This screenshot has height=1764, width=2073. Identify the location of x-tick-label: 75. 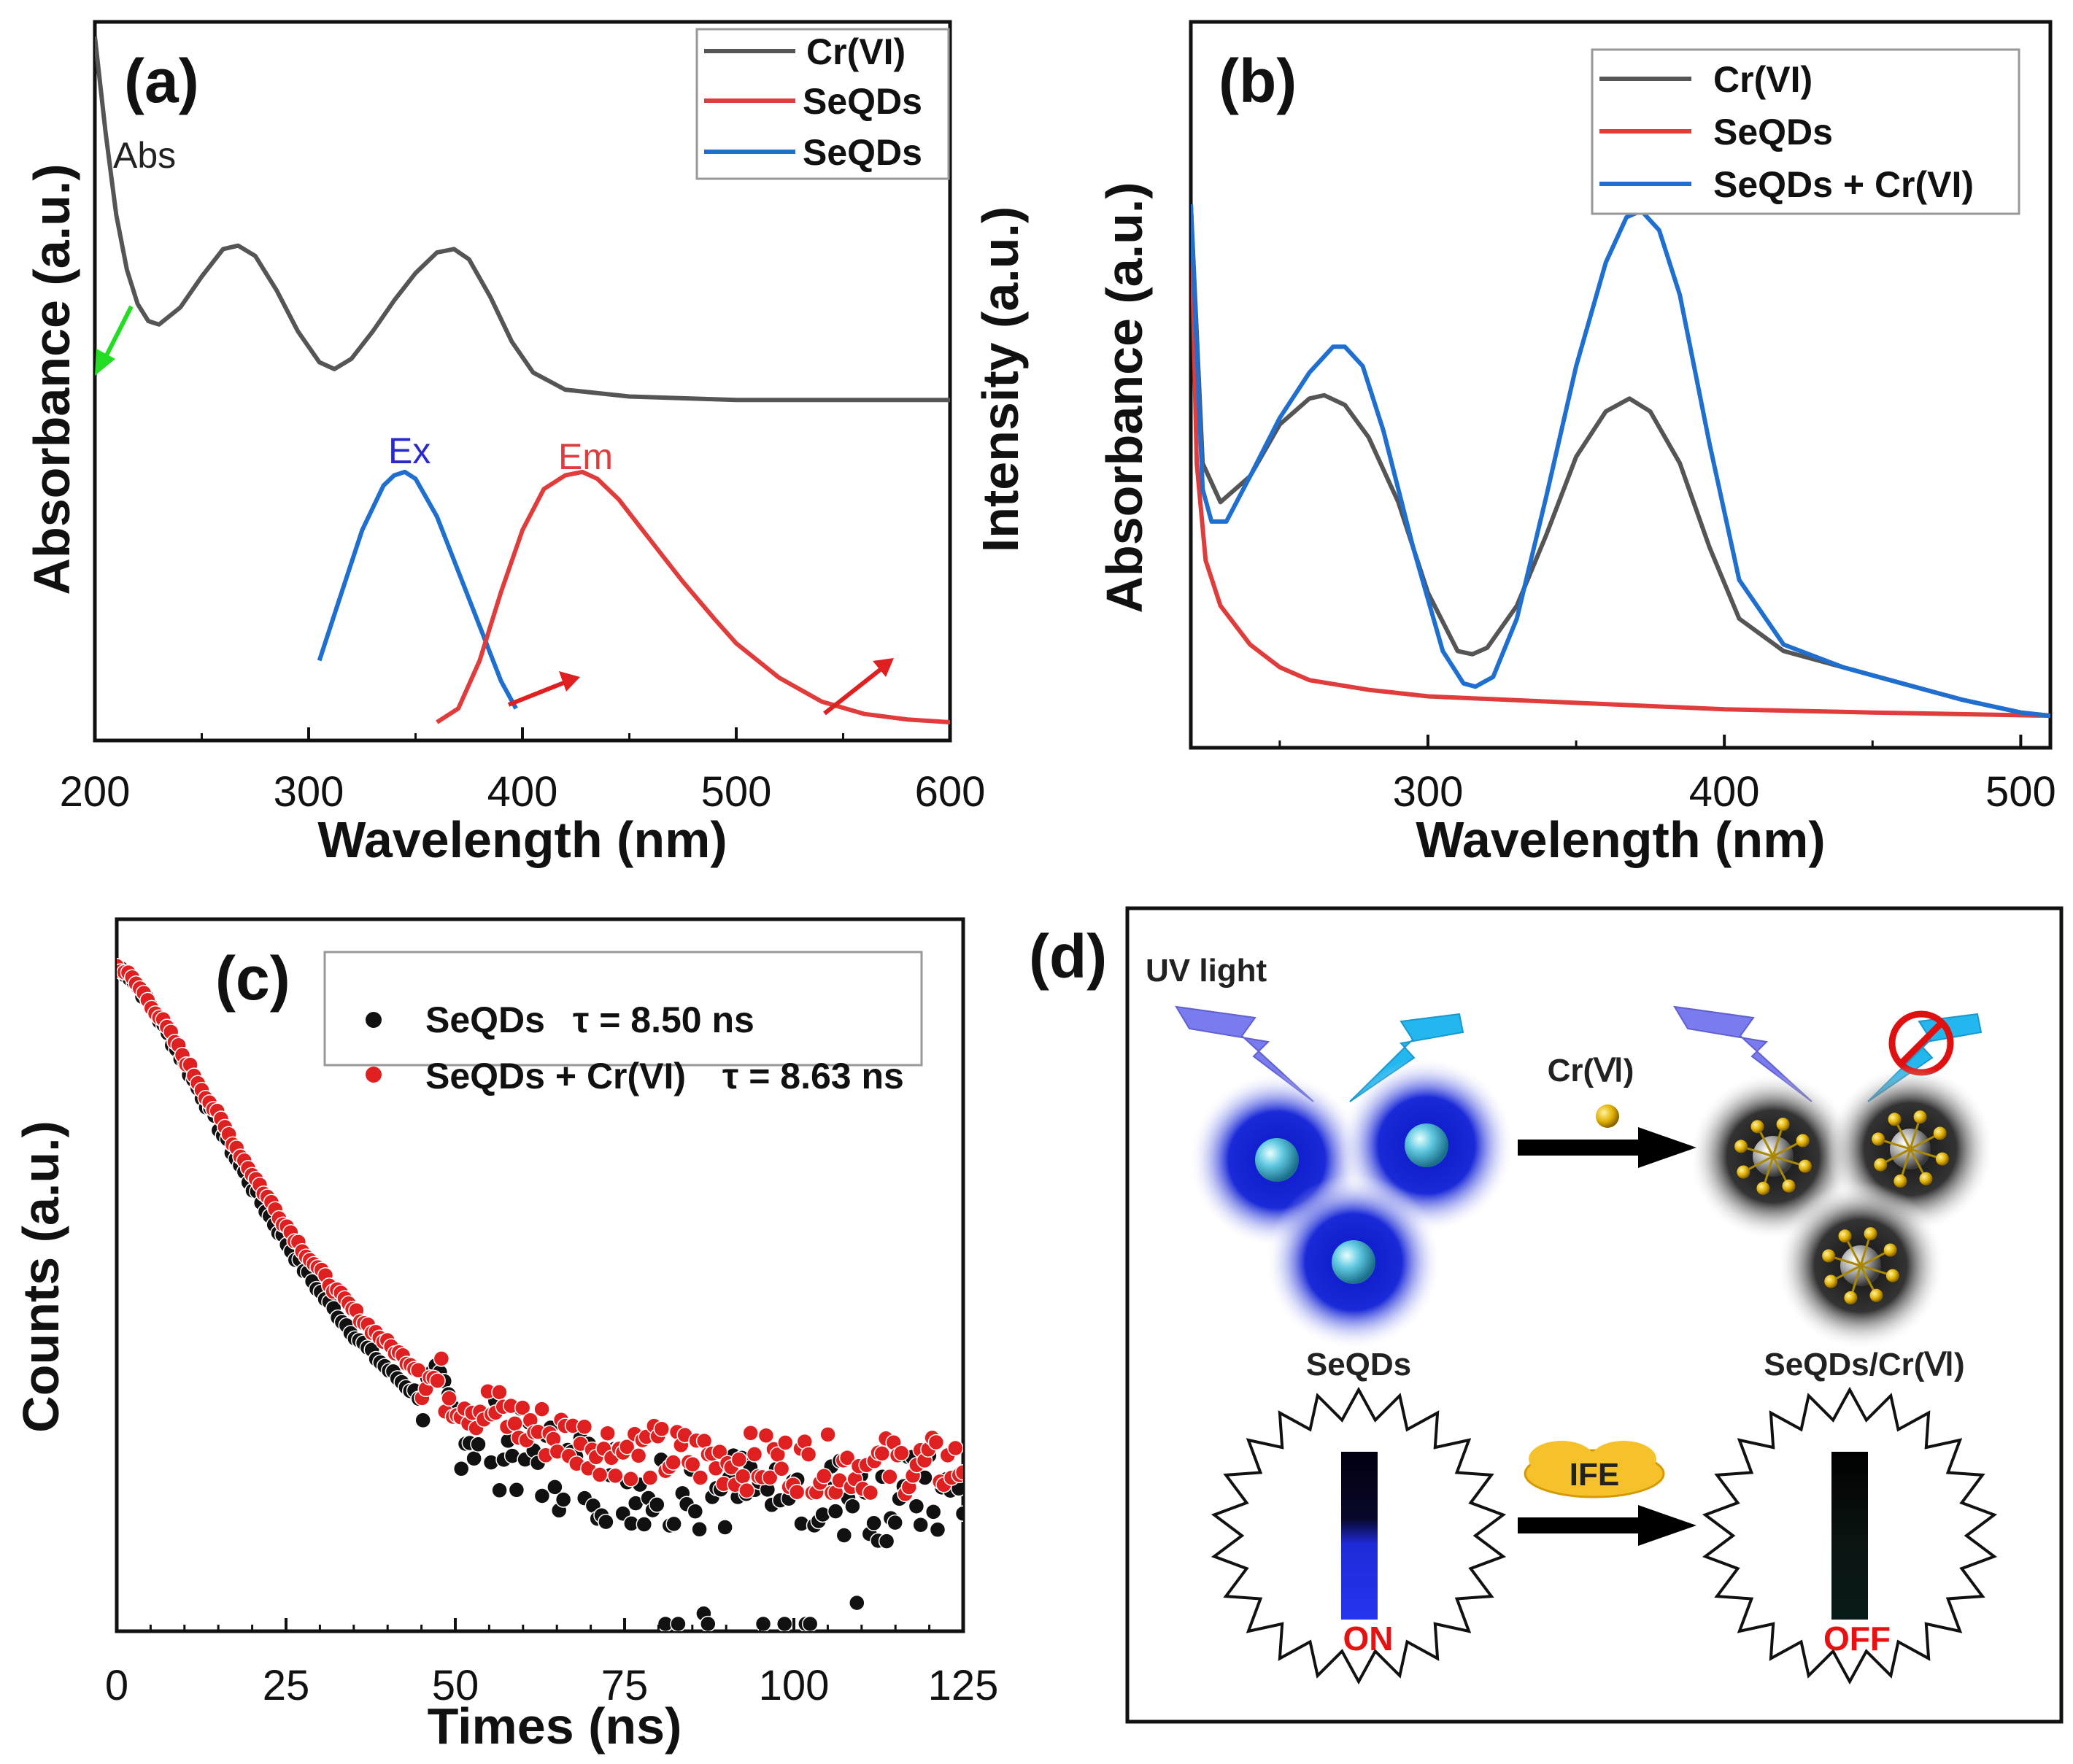
(625, 1685).